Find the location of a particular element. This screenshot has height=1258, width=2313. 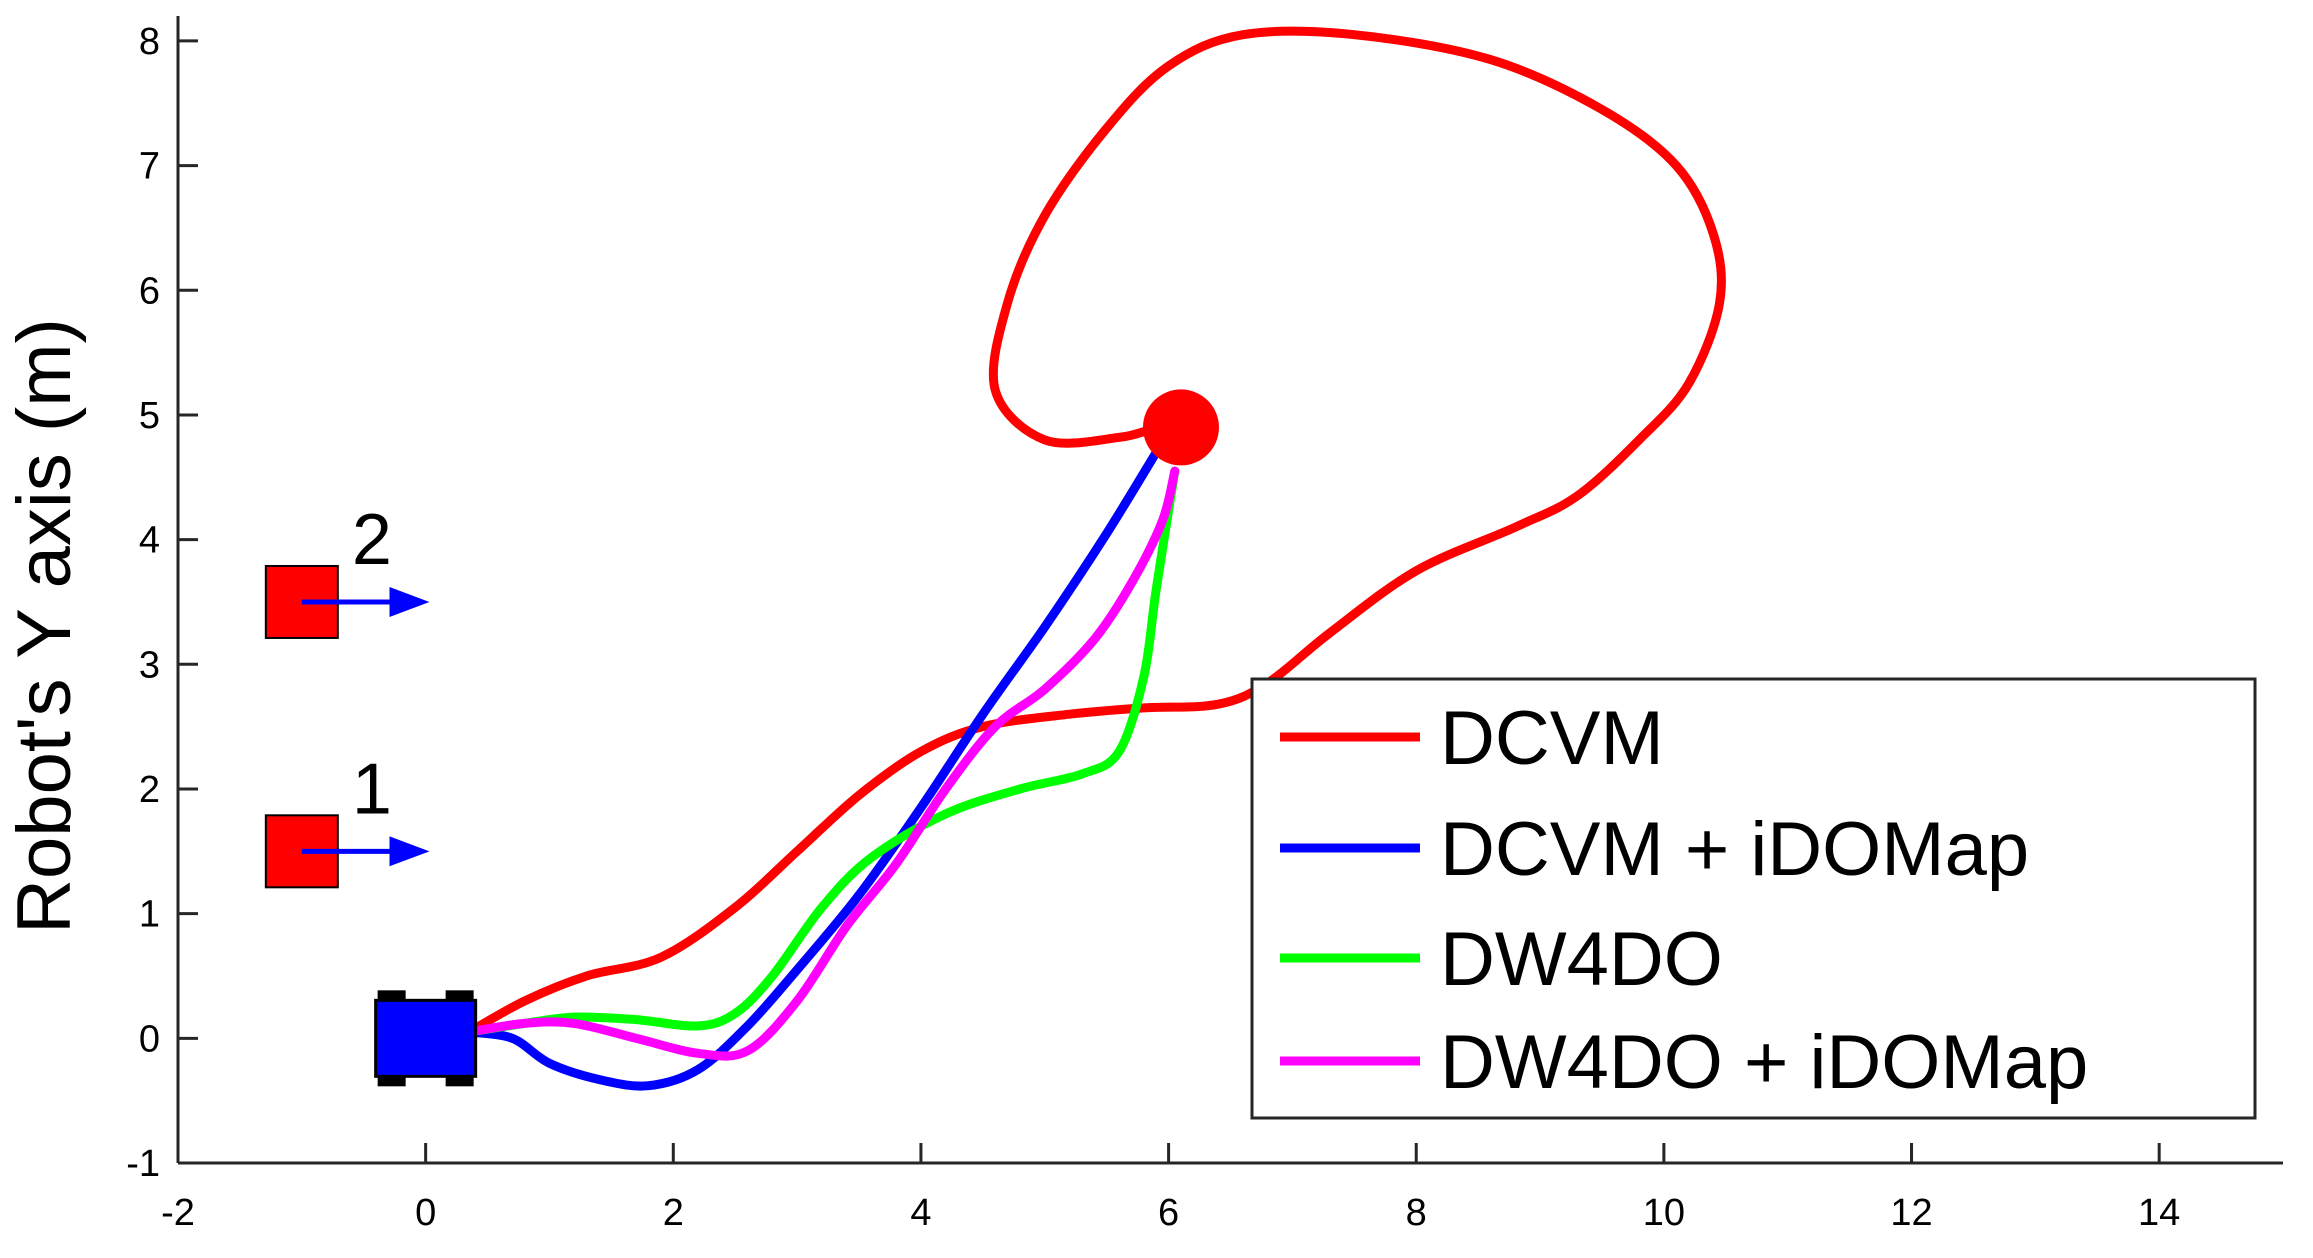

x-tick-label: 10 is located at coordinates (1664, 1213).